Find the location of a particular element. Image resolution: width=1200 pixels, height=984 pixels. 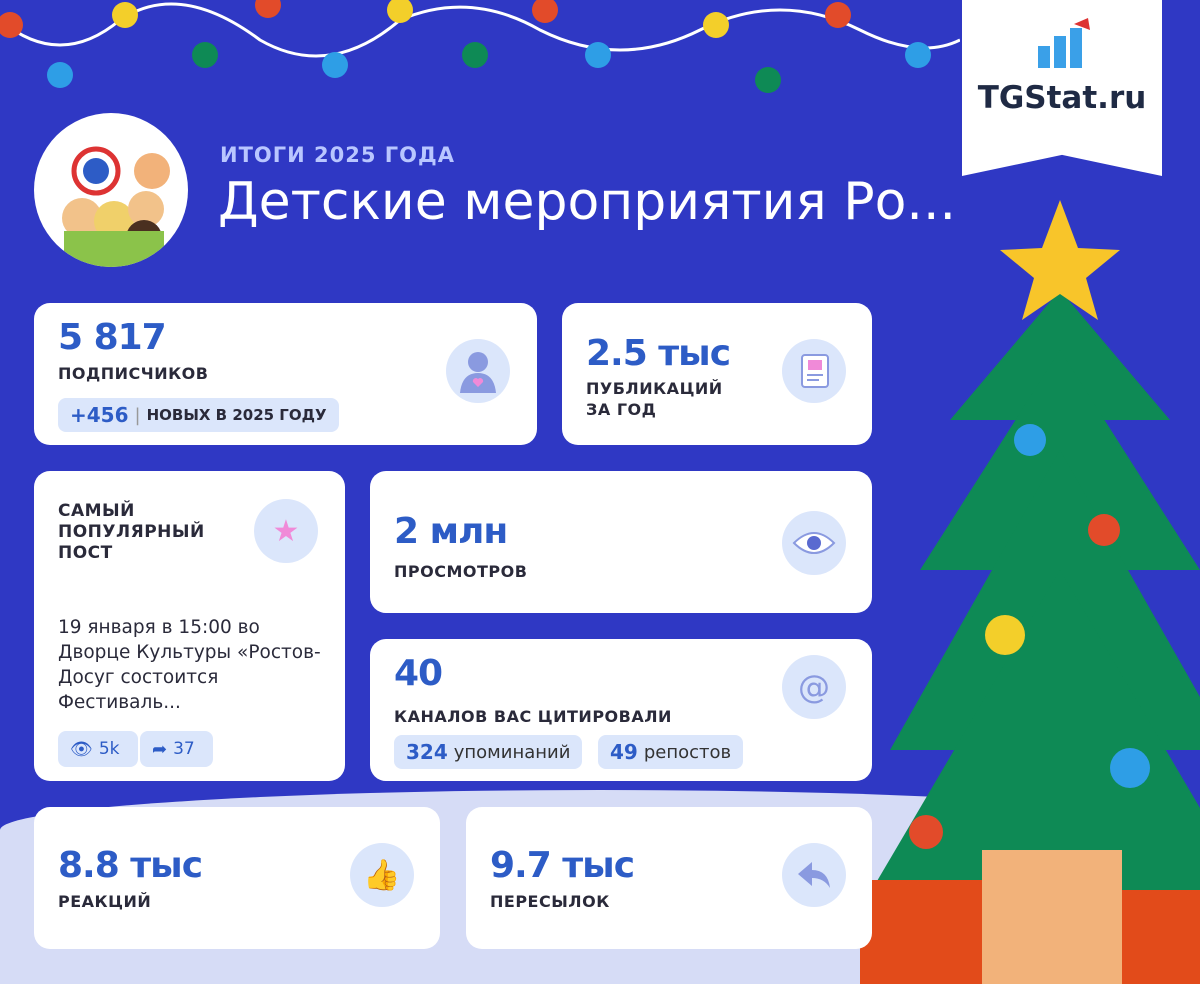

post-shares: 37 is located at coordinates (184, 749).